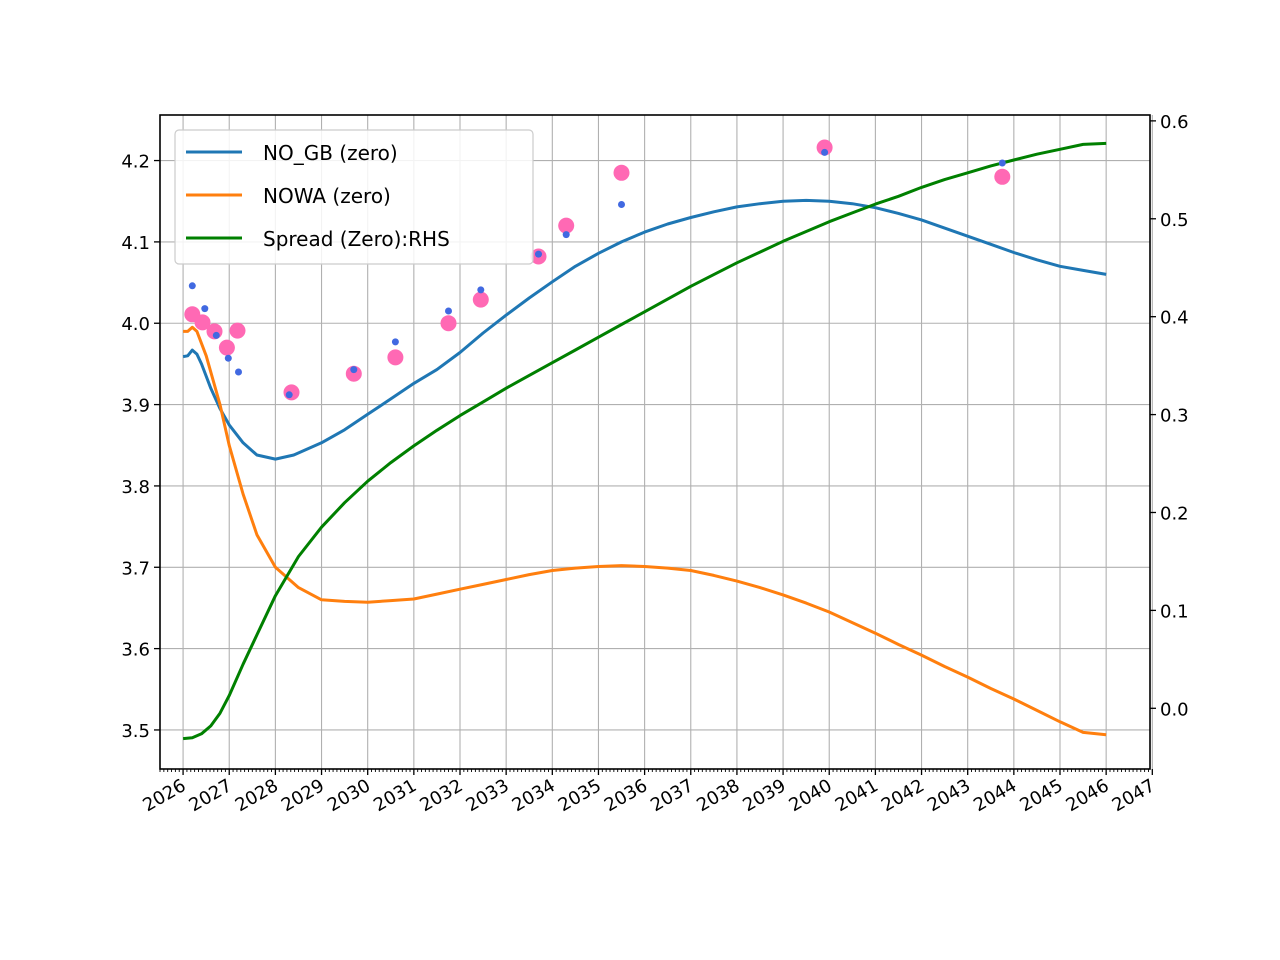  I want to click on x-tick-label: 2047, so click(1134, 795).